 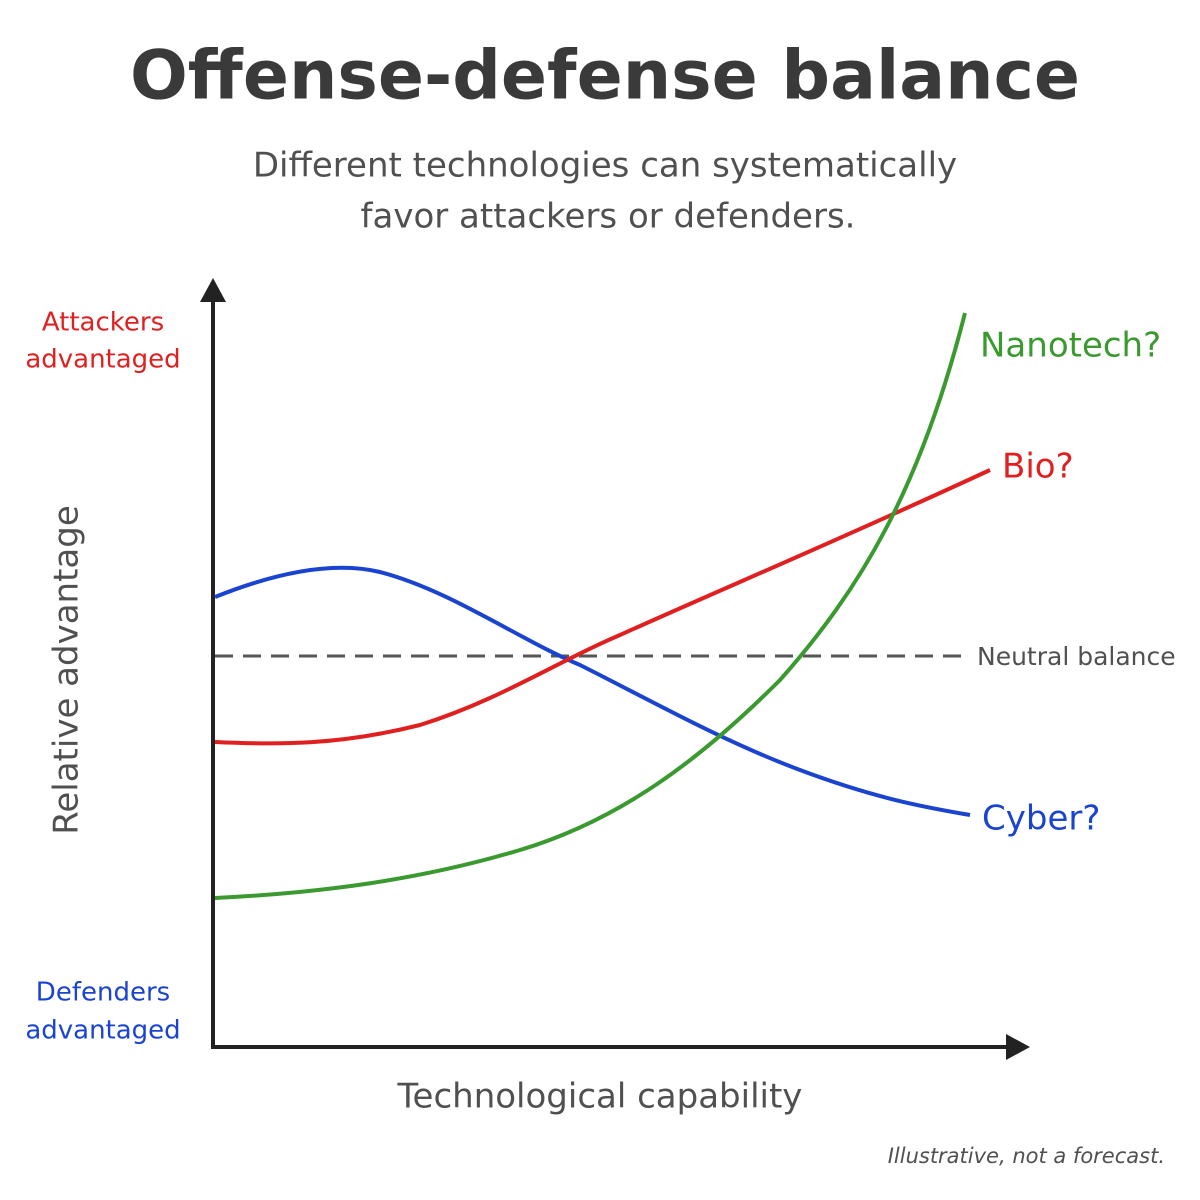 What do you see at coordinates (1041, 819) in the screenshot?
I see `curve-label: Cyber?` at bounding box center [1041, 819].